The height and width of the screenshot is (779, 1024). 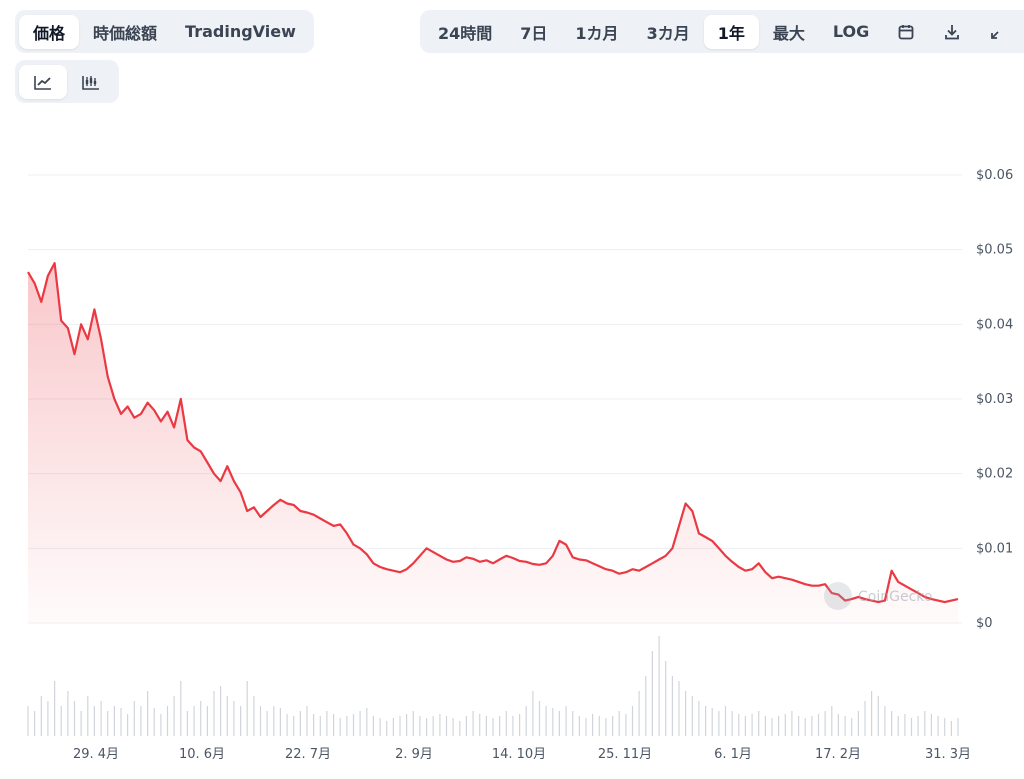 I want to click on tab-range-24: 24時間, so click(x=465, y=33).